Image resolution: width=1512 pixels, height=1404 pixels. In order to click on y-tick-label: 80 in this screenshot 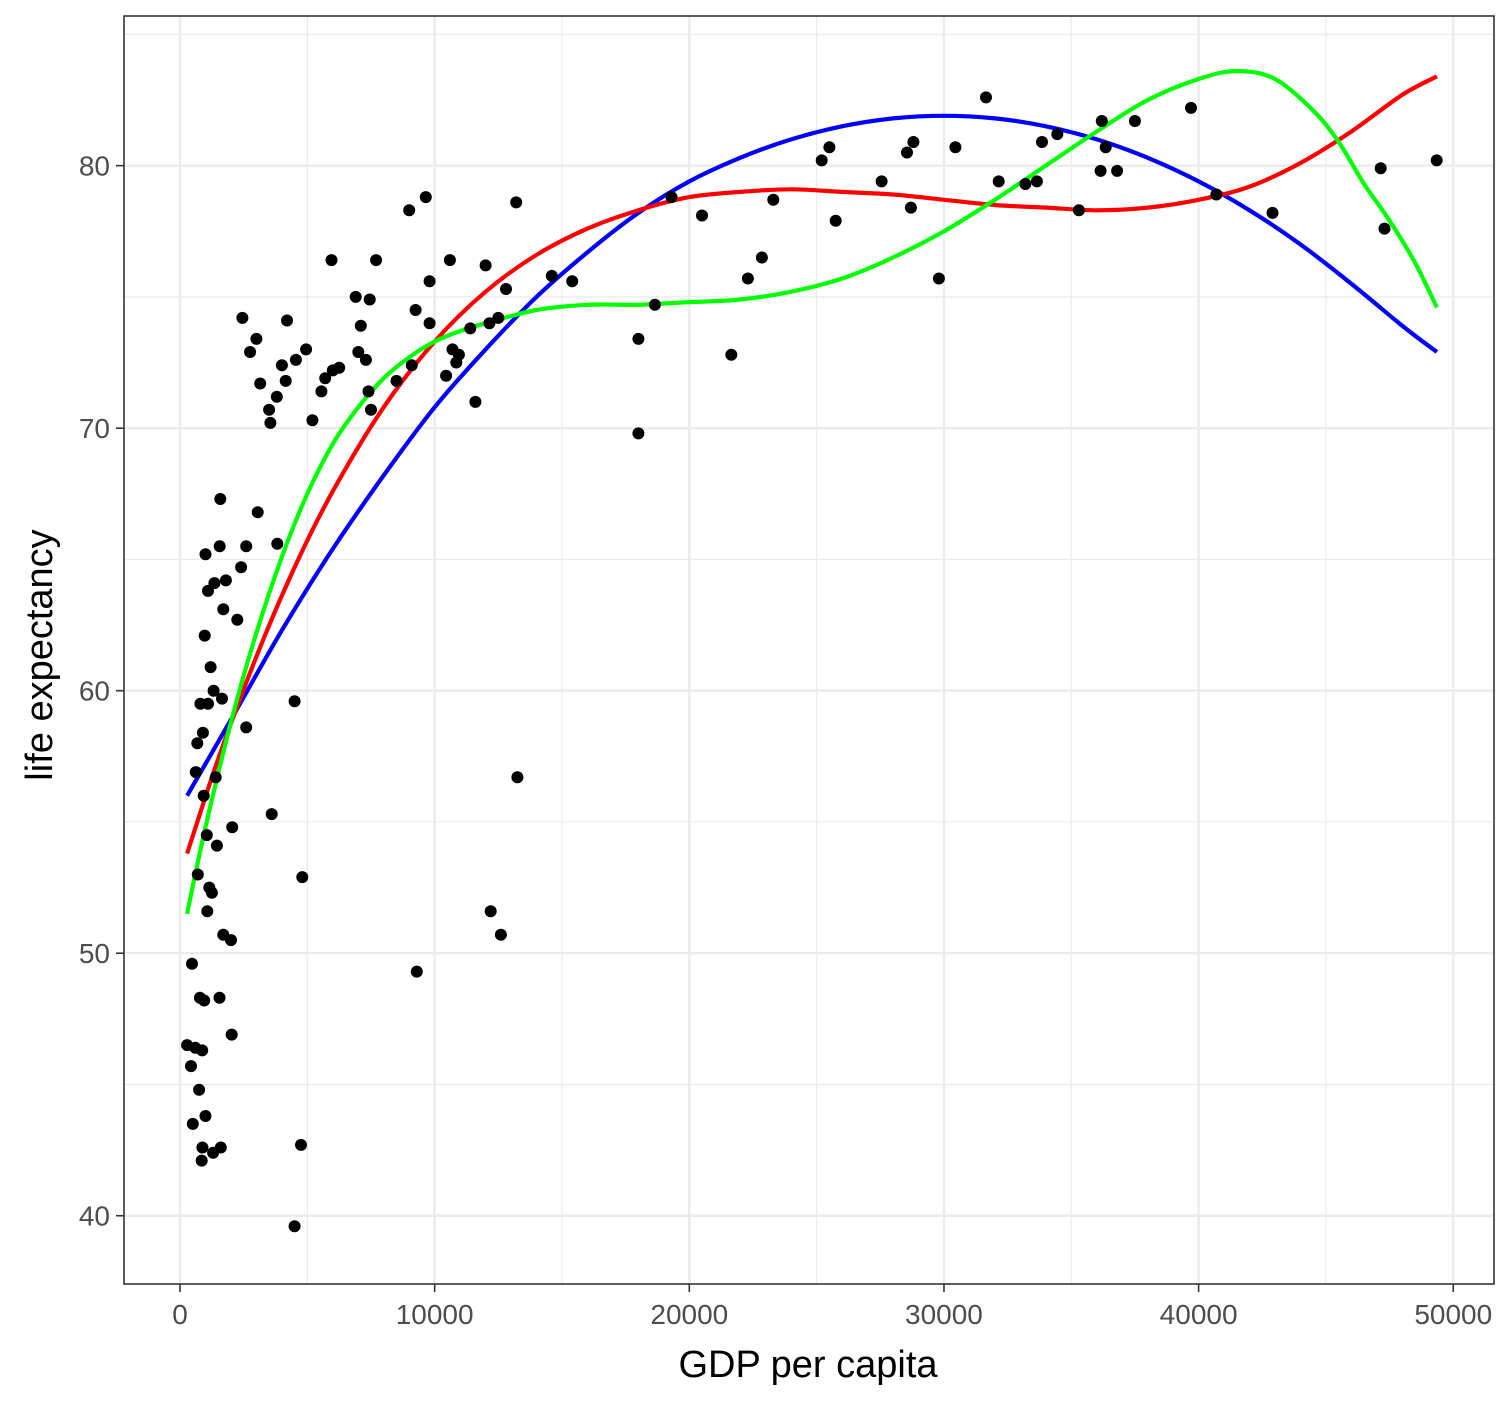, I will do `click(94, 166)`.